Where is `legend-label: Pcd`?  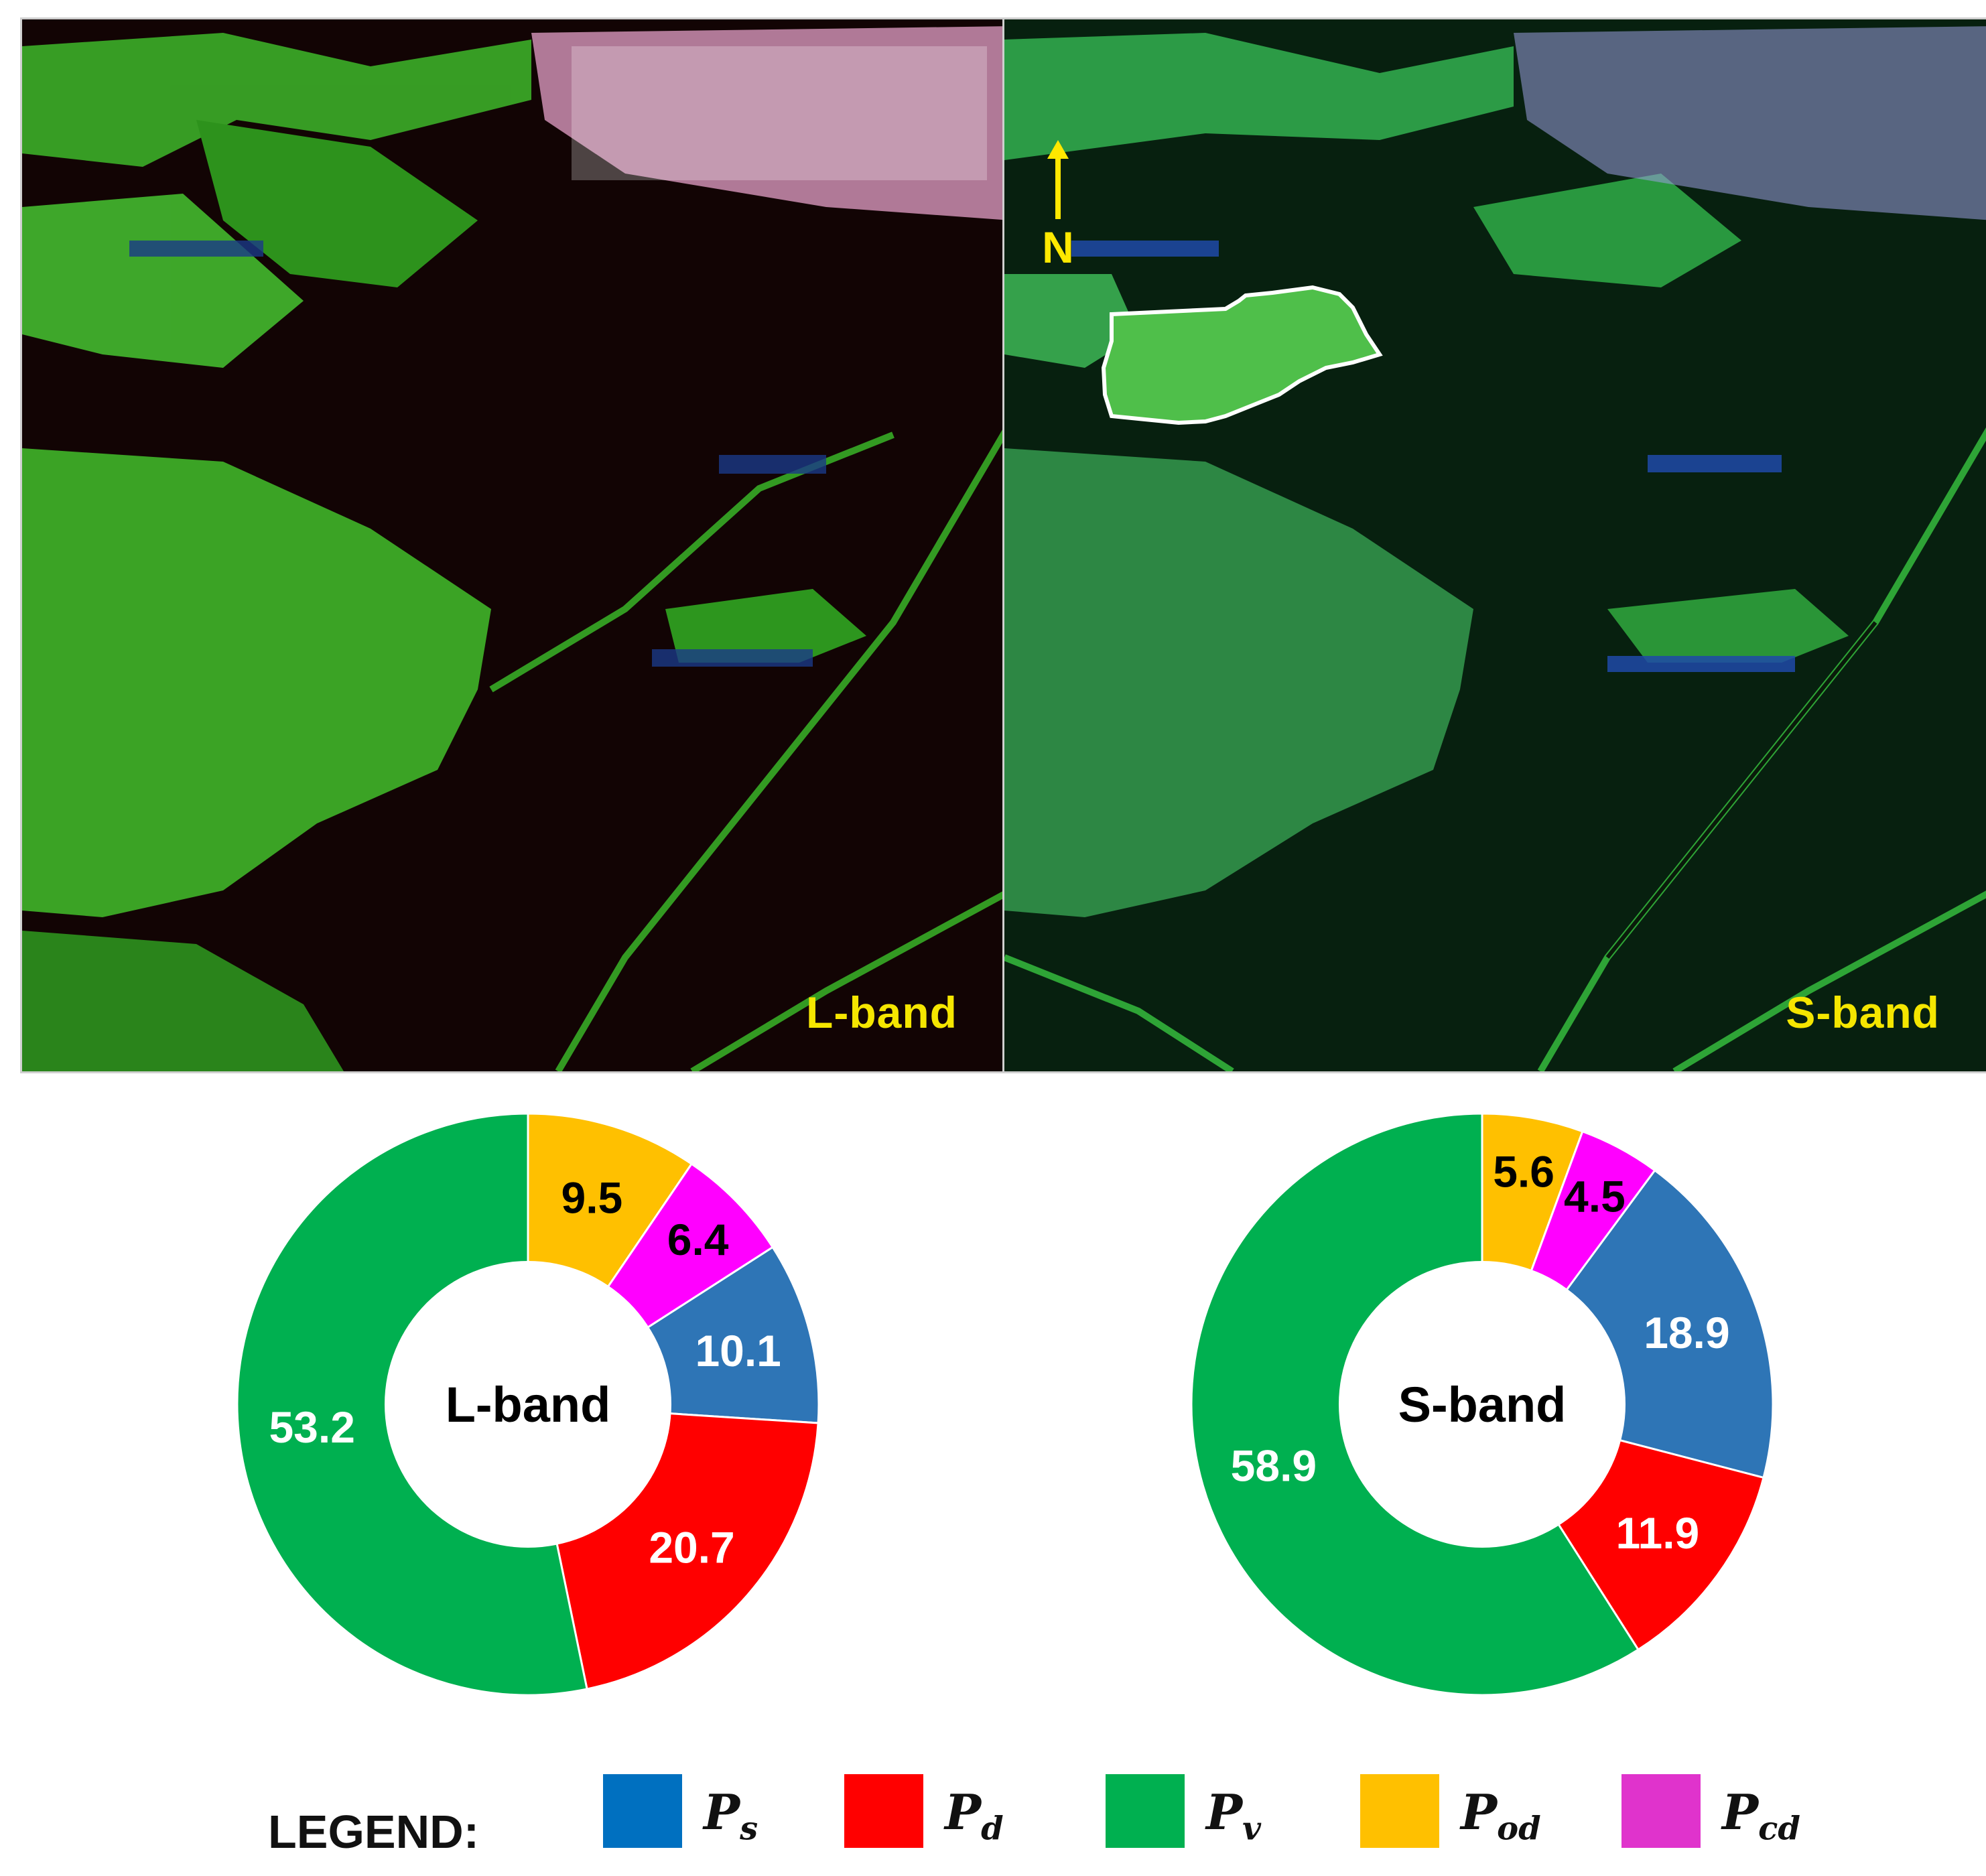 legend-label: Pcd is located at coordinates (1761, 1816).